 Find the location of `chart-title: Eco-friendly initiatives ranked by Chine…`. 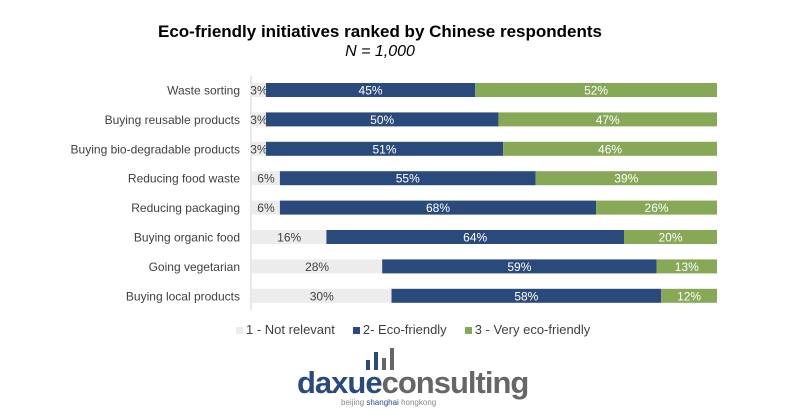

chart-title: Eco-friendly initiatives ranked by Chine… is located at coordinates (379, 31).